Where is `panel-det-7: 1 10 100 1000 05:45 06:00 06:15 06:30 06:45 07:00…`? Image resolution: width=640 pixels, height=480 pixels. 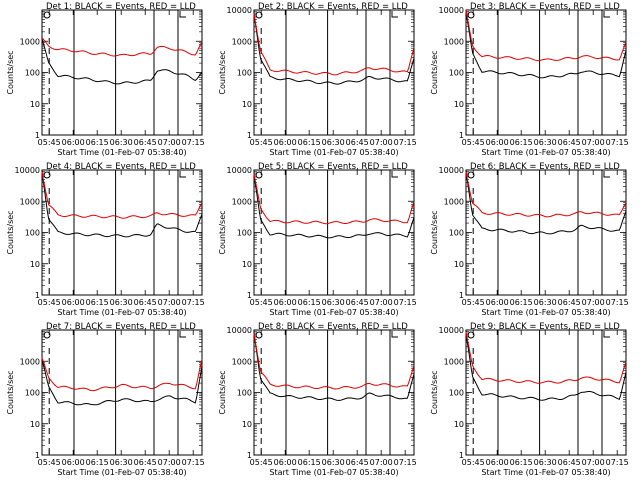 panel-det-7: 1 10 100 1000 05:45 06:00 06:15 06:30 06:45 07:00… is located at coordinates (105, 399).